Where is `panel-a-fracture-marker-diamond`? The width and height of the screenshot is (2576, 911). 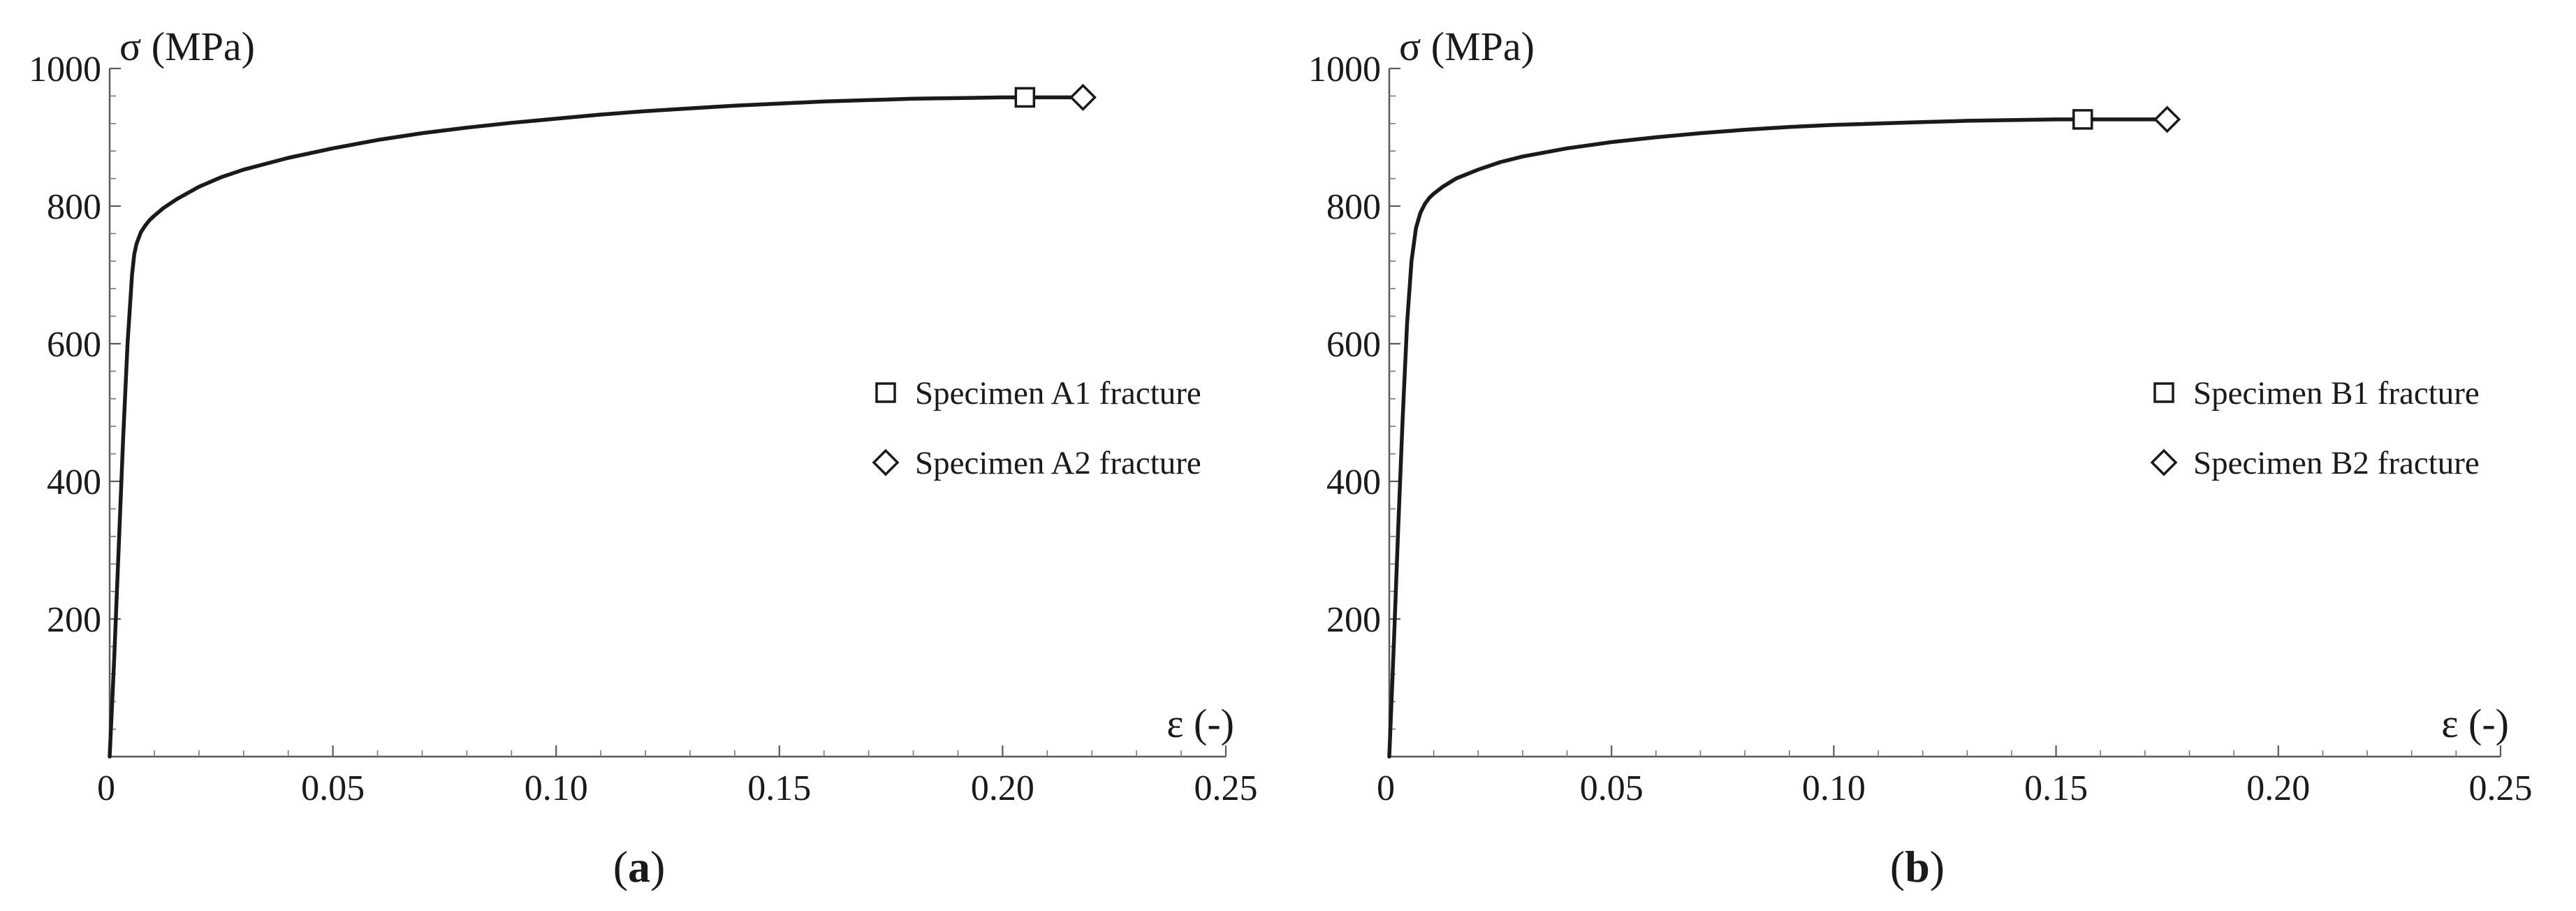
panel-a-fracture-marker-diamond is located at coordinates (1083, 97).